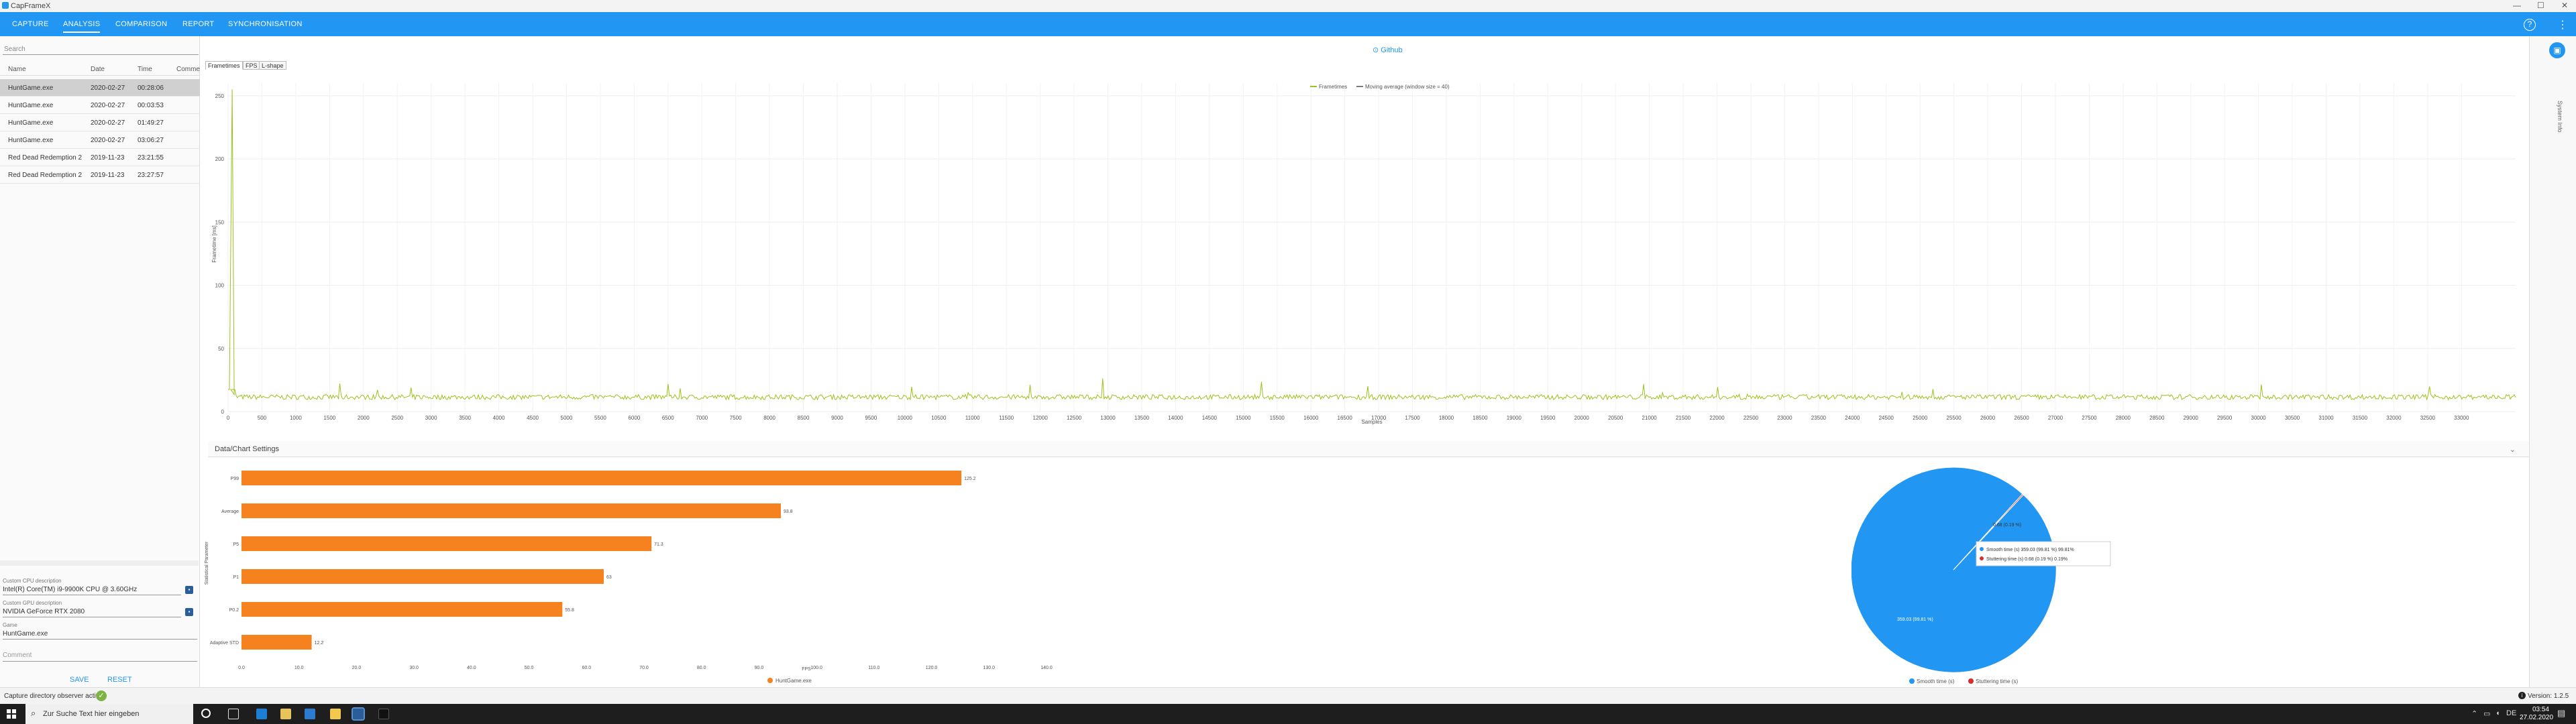 The image size is (2576, 724). Describe the element at coordinates (1108, 418) in the screenshot. I see `x-tick-label: 13000` at that location.